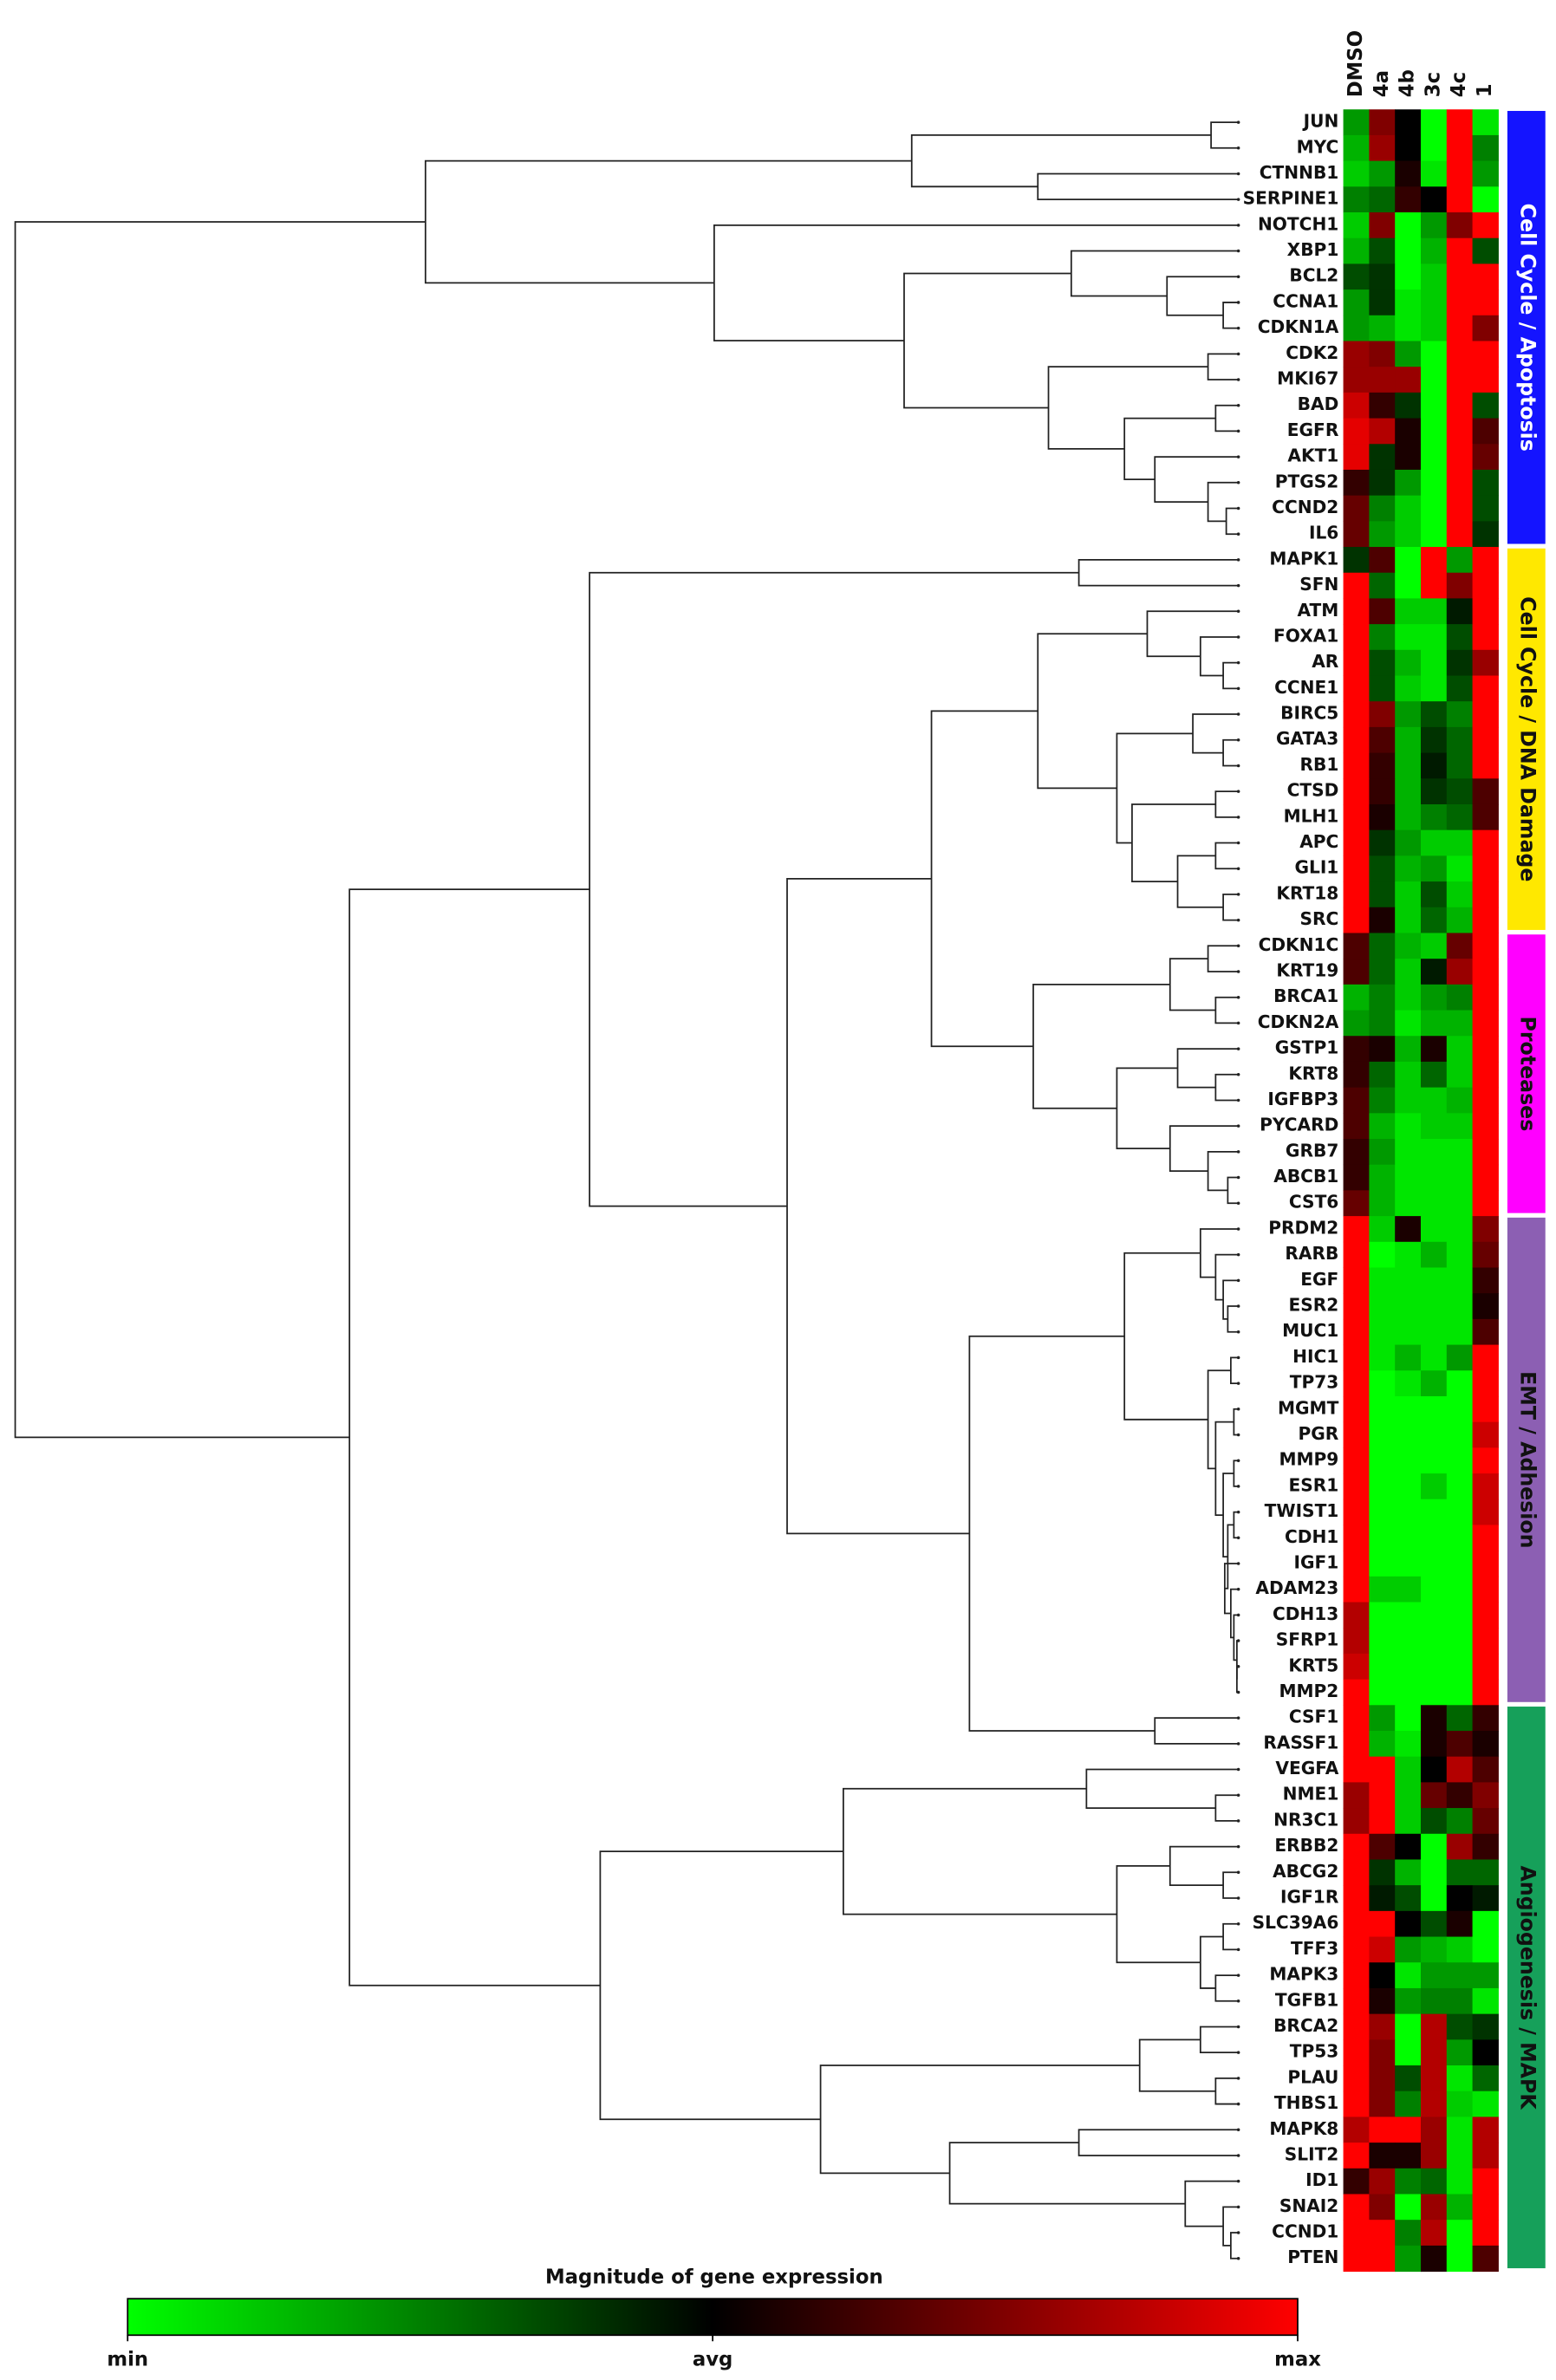 The height and width of the screenshot is (2380, 1556). What do you see at coordinates (1313, 1073) in the screenshot?
I see `gene-label: KRT8` at bounding box center [1313, 1073].